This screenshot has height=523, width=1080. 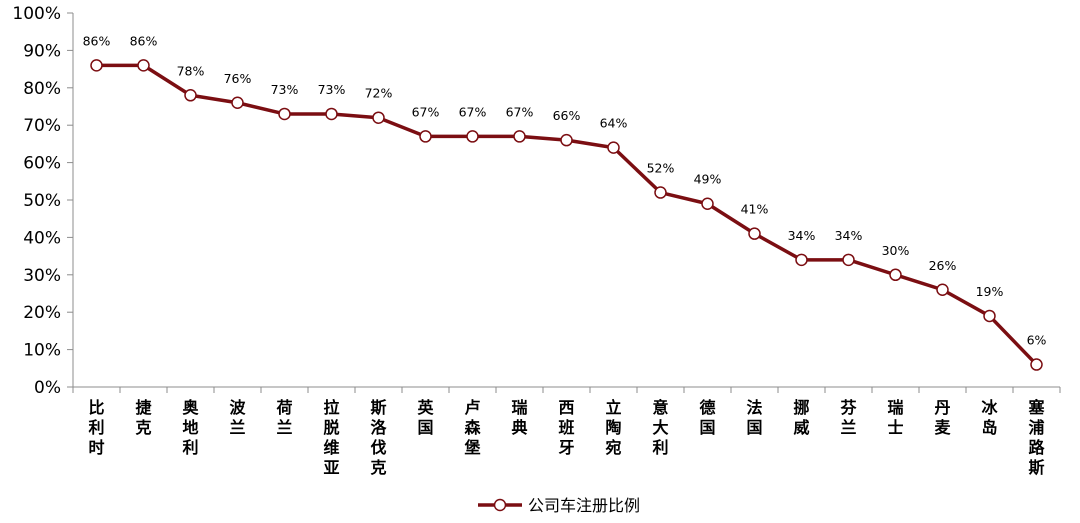 What do you see at coordinates (942, 417) in the screenshot?
I see `x-category-label: 丹麦` at bounding box center [942, 417].